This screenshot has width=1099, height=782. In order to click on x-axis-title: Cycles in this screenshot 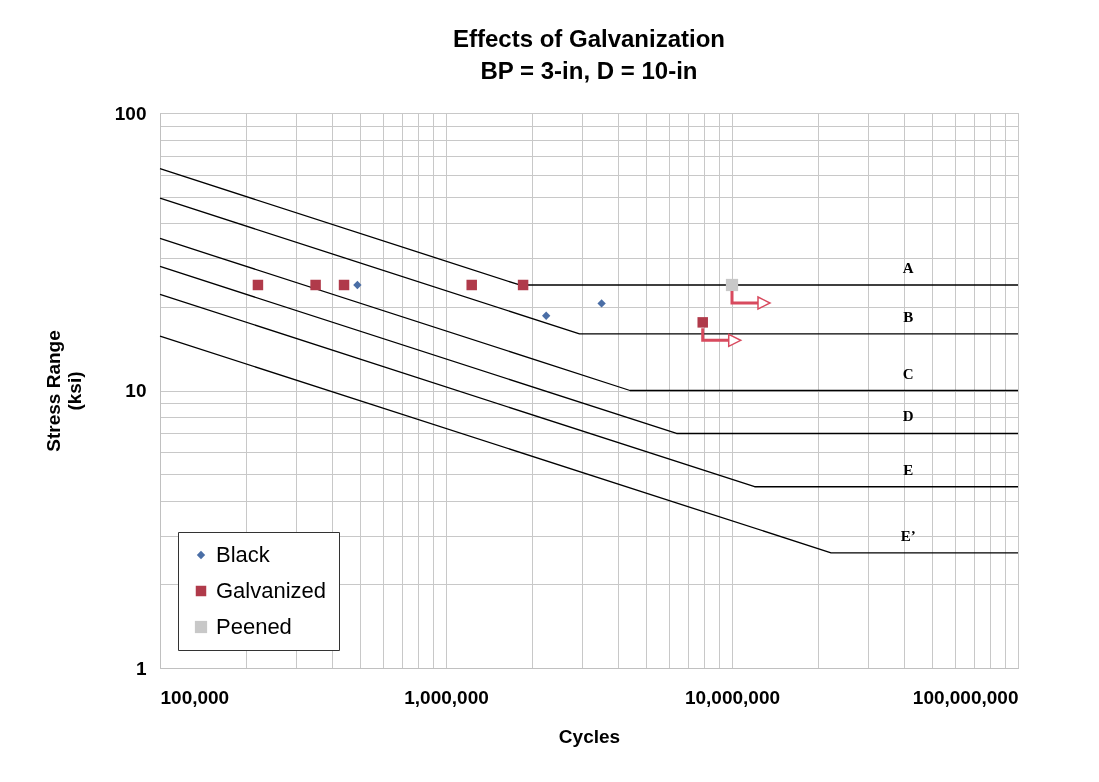, I will do `click(589, 736)`.